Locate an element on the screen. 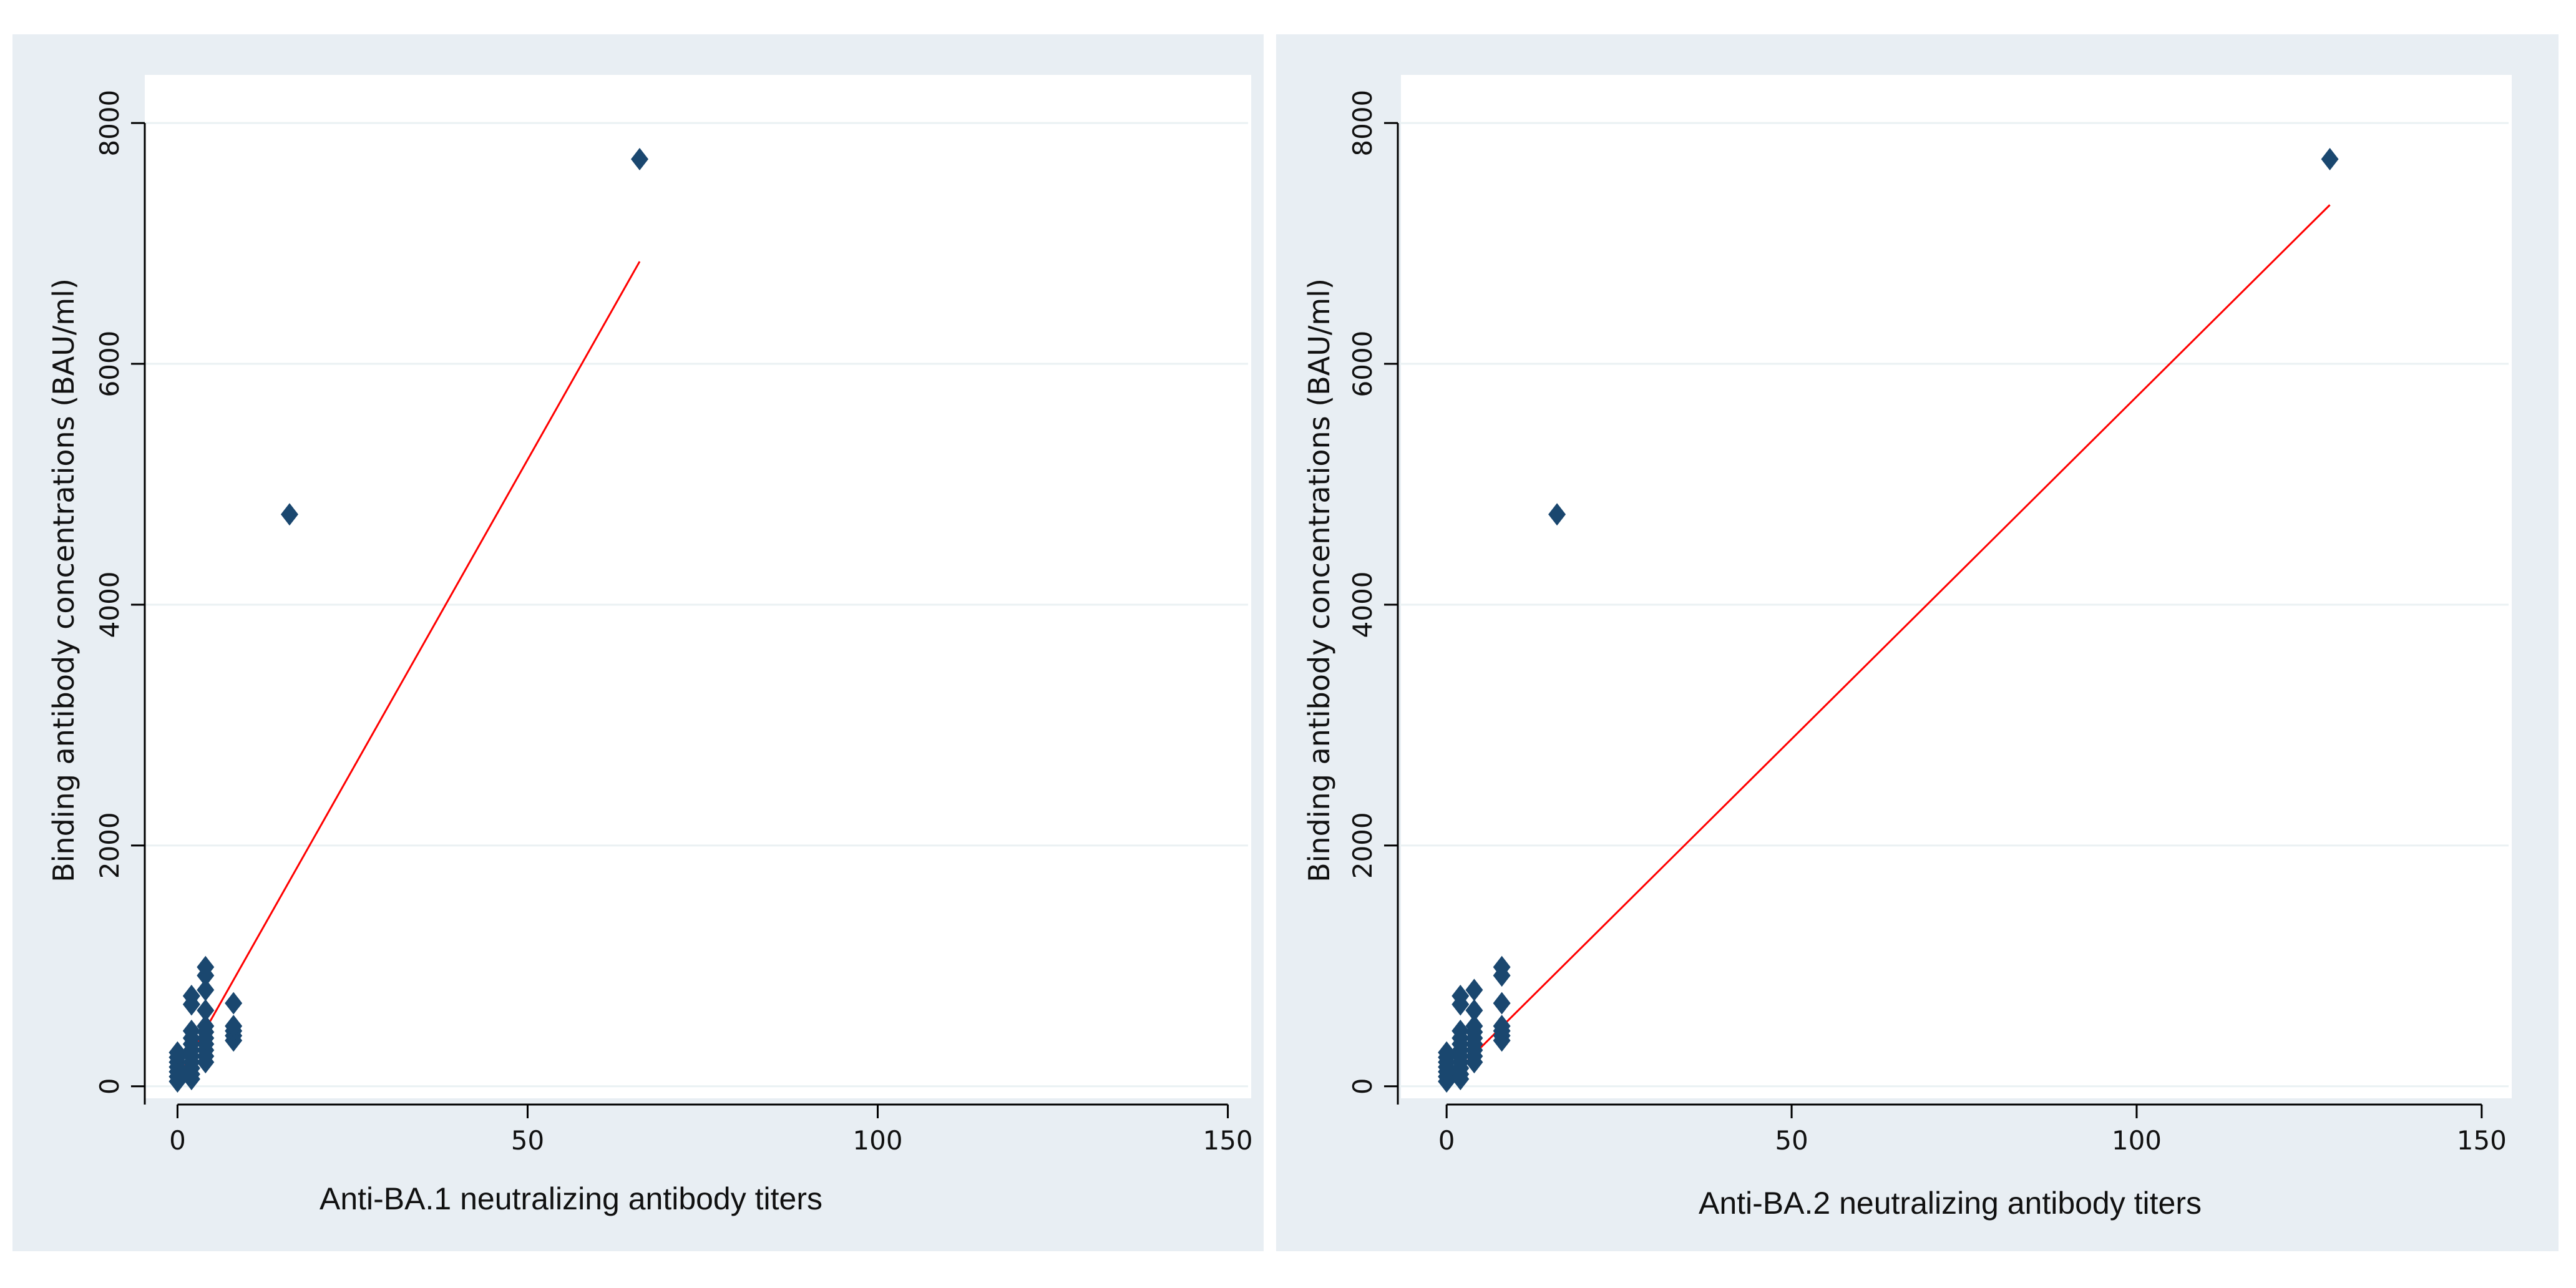 This screenshot has width=2576, height=1288. left-y-tick-label-4: 8000 is located at coordinates (109, 123).